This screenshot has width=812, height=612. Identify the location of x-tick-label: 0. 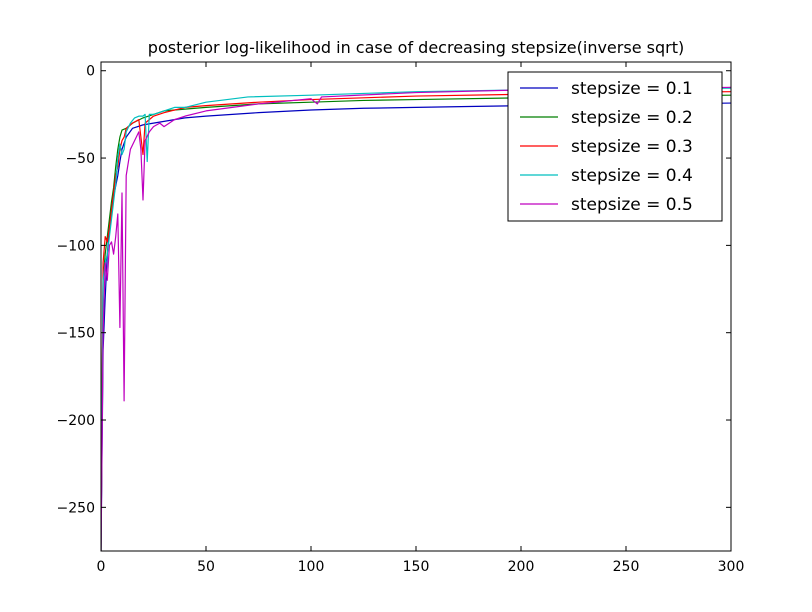
(101, 567).